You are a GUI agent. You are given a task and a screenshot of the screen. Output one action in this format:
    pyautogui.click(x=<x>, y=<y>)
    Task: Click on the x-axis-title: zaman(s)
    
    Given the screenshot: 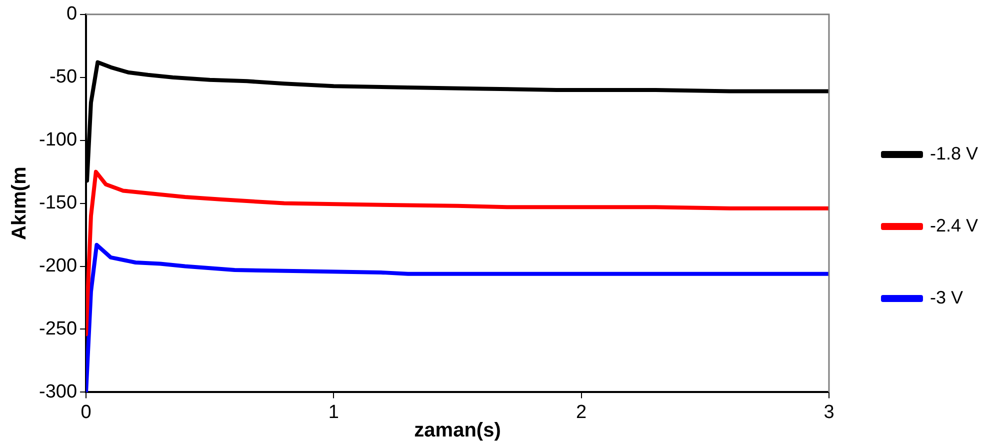 What is the action you would take?
    pyautogui.click(x=457, y=431)
    